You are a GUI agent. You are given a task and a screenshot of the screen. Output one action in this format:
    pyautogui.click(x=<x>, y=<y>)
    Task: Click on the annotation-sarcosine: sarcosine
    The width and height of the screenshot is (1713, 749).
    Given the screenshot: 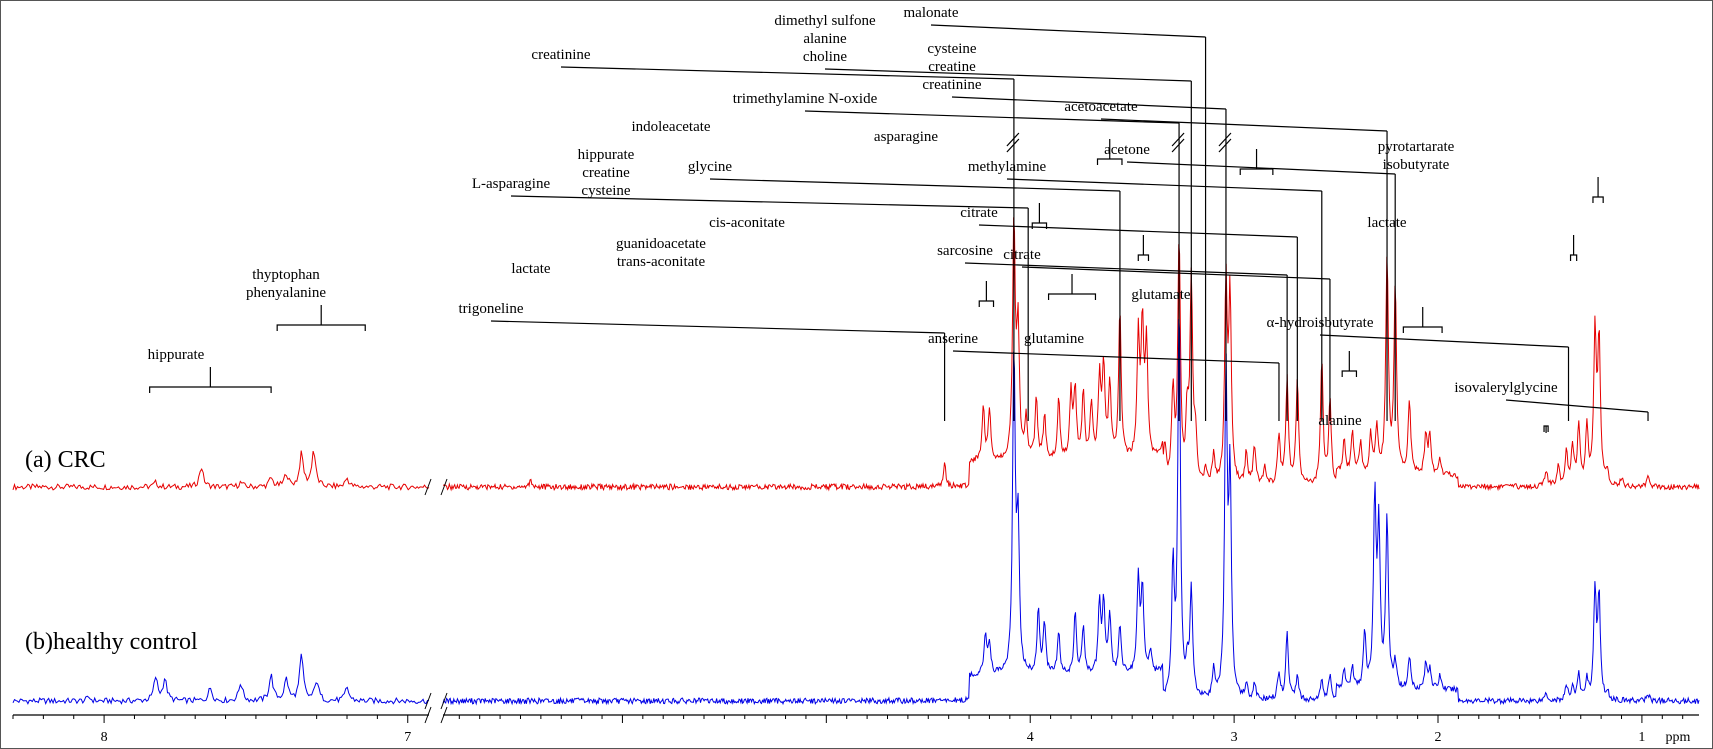 What is the action you would take?
    pyautogui.click(x=1112, y=332)
    